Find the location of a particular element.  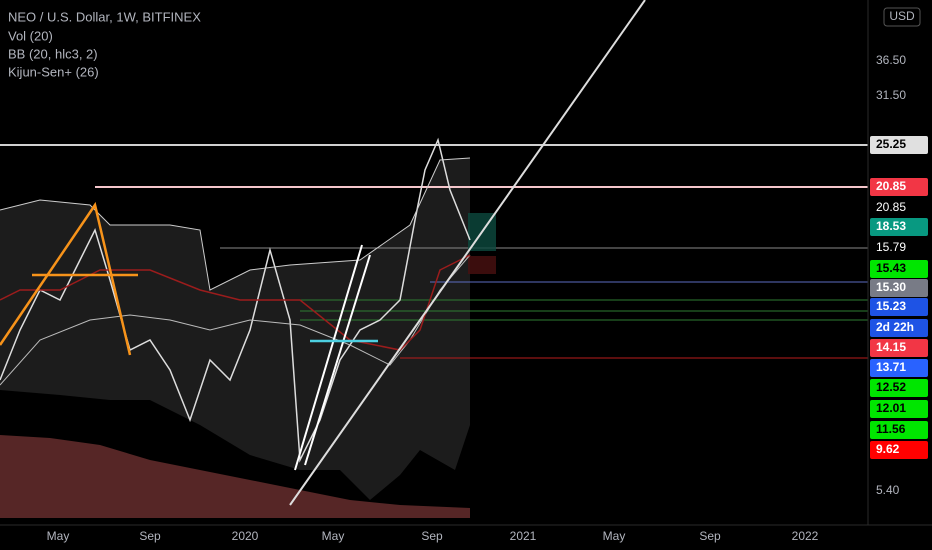

price-label: 18.53 is located at coordinates (891, 226).